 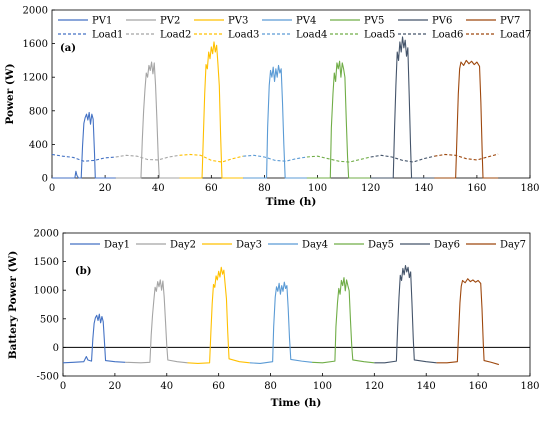 I want to click on series-line-day2, so click(x=156, y=321).